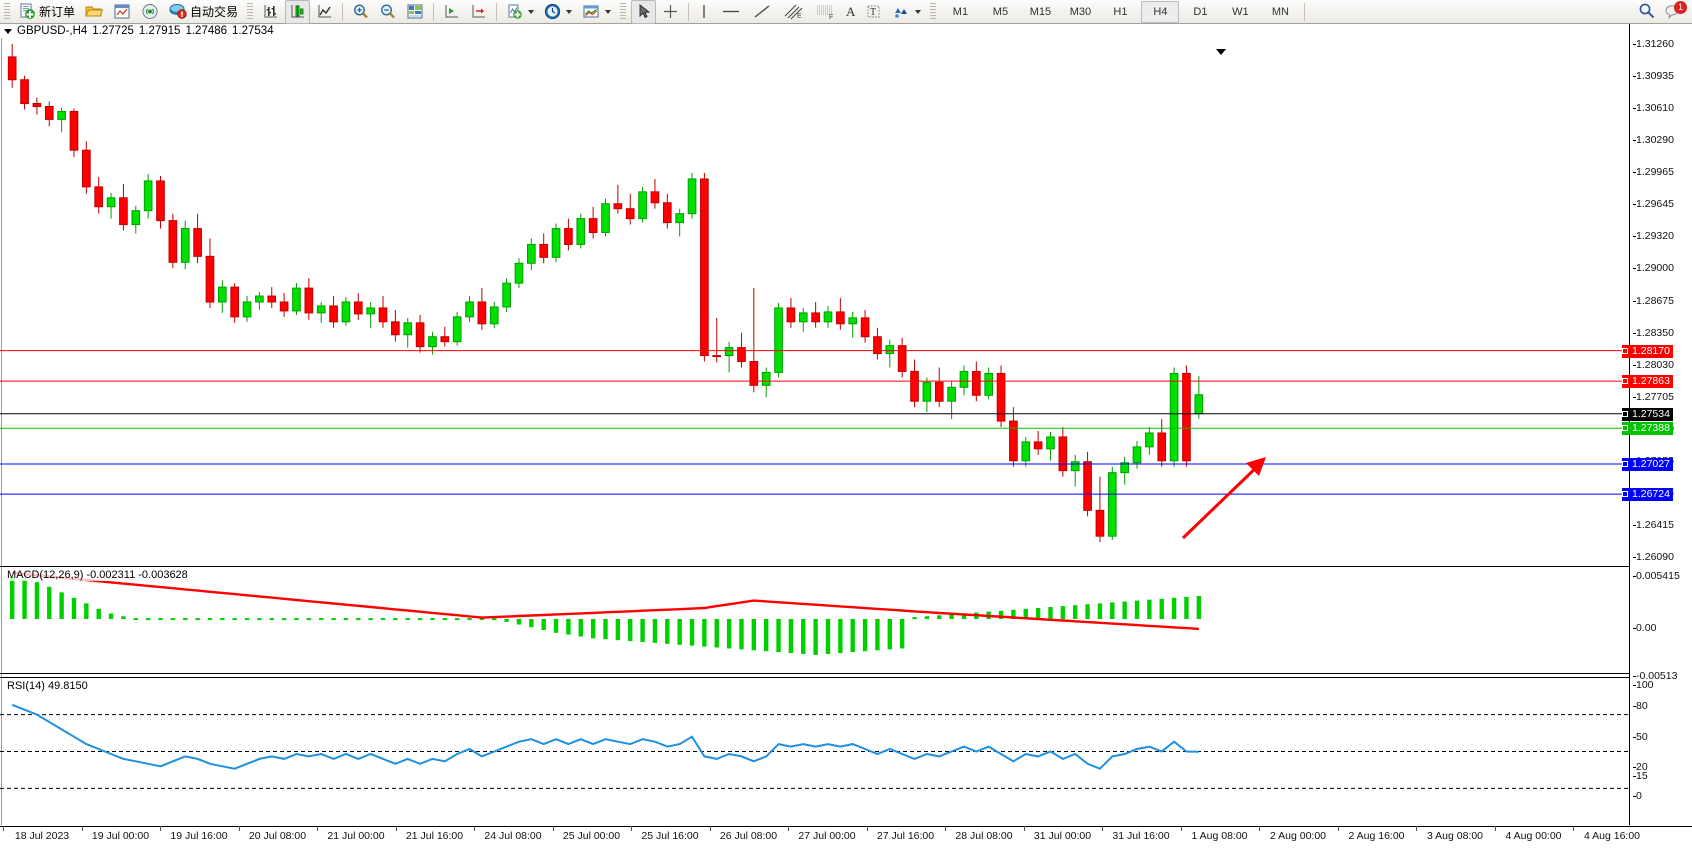  What do you see at coordinates (356, 836) in the screenshot?
I see `time-tick: 21 Jul 00:00` at bounding box center [356, 836].